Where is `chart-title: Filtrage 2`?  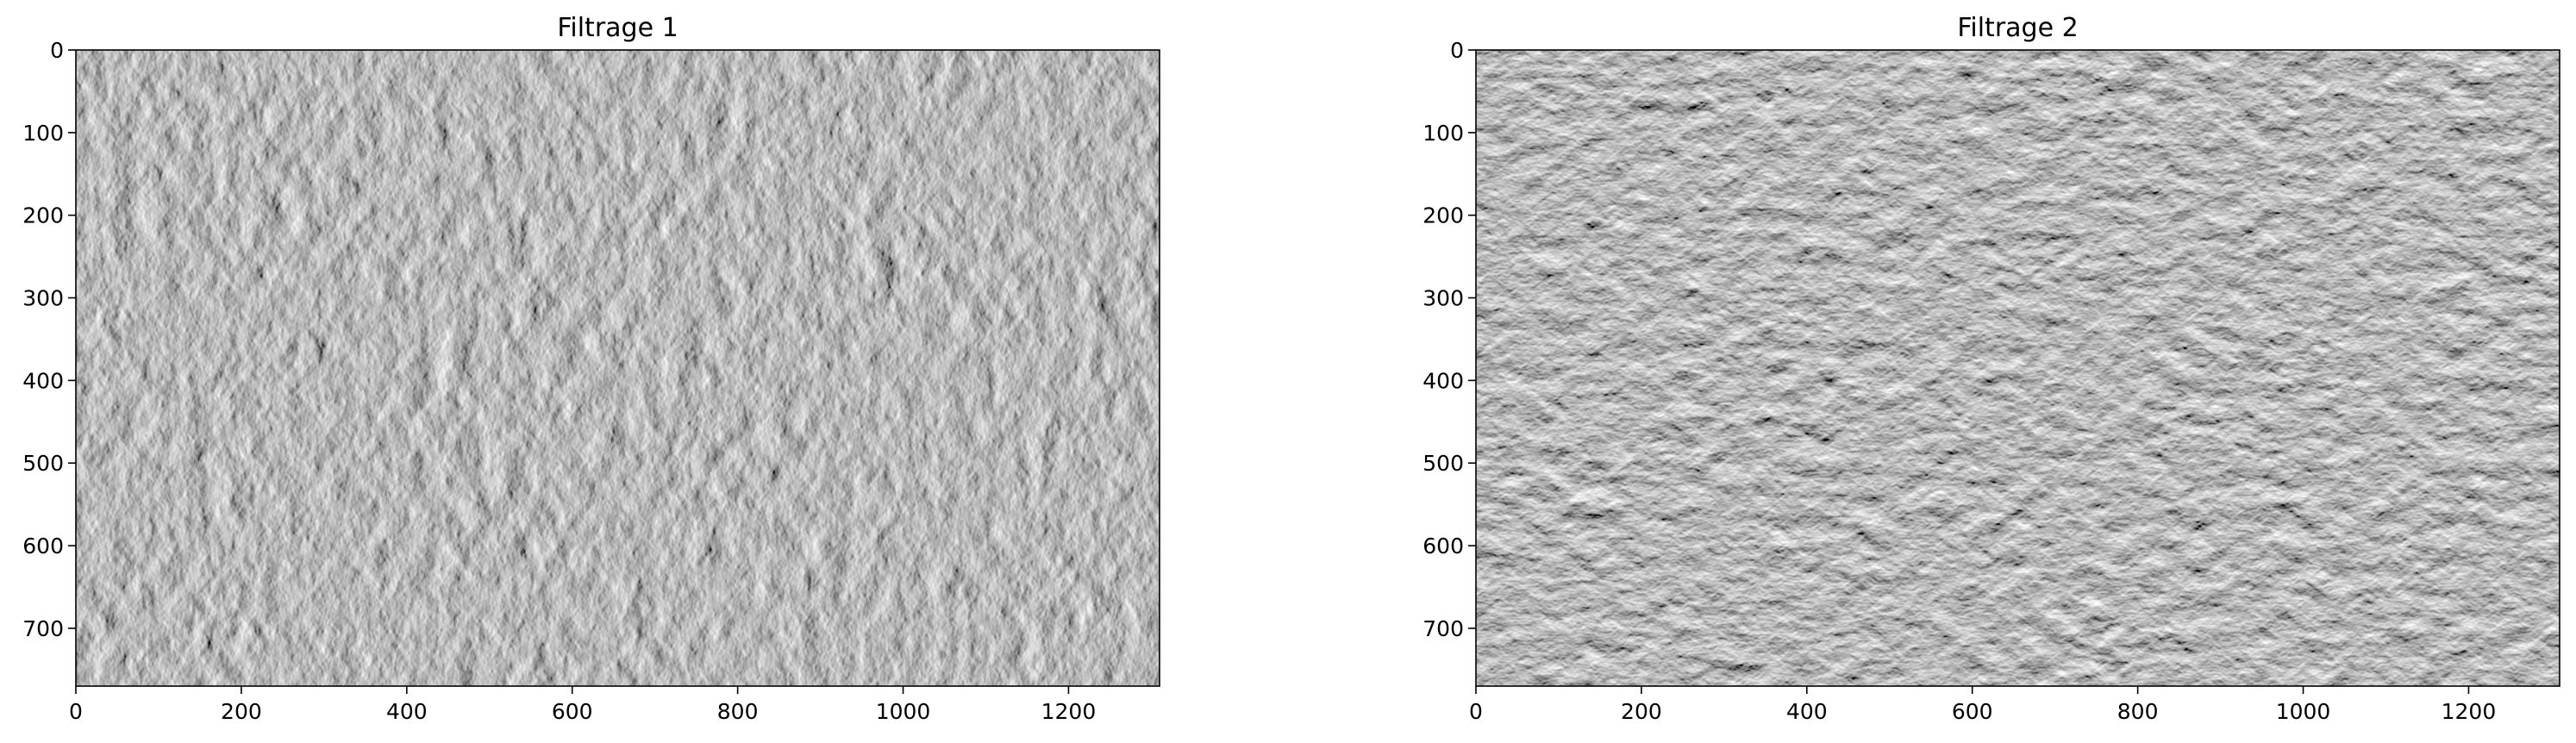 chart-title: Filtrage 2 is located at coordinates (2017, 28).